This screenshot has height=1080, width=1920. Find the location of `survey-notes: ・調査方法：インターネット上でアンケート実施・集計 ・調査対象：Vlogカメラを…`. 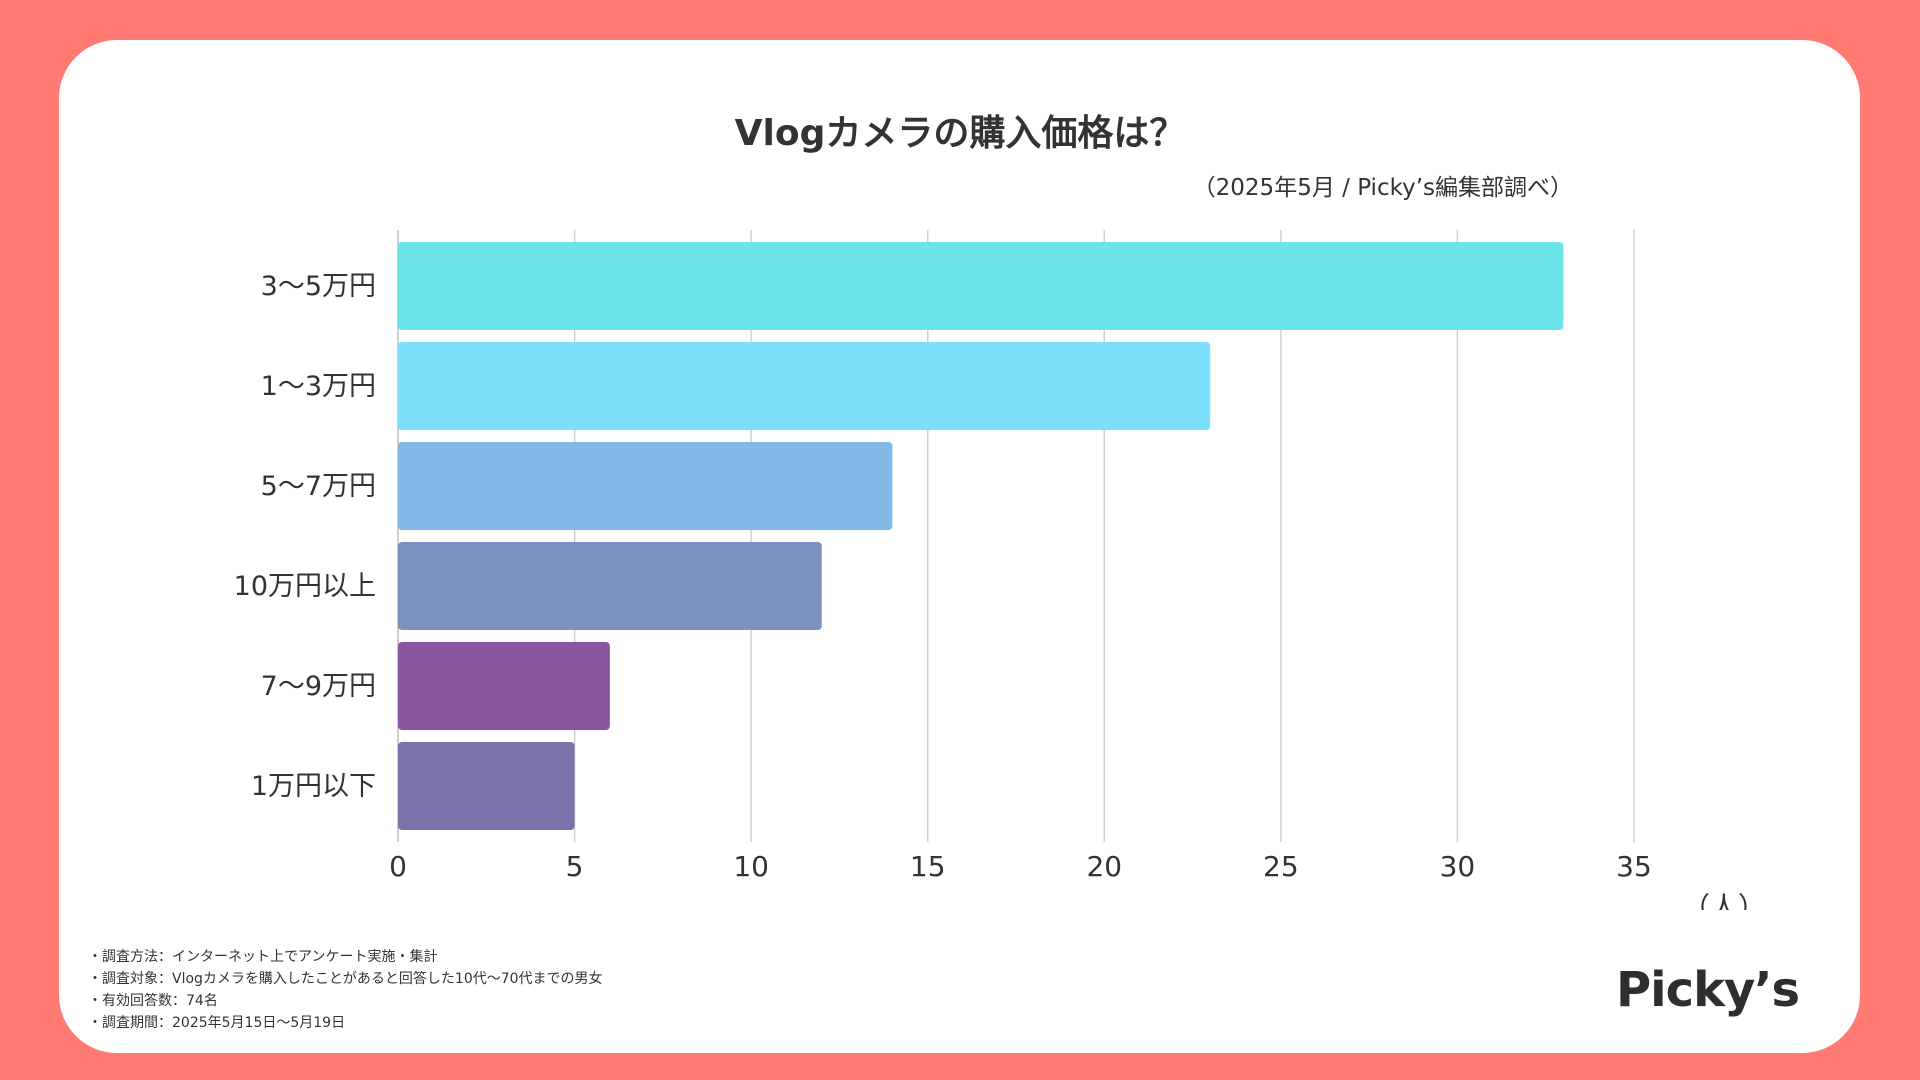

survey-notes: ・調査方法：インターネット上でアンケート実施・集計 ・調査対象：Vlogカメラを… is located at coordinates (345, 990).